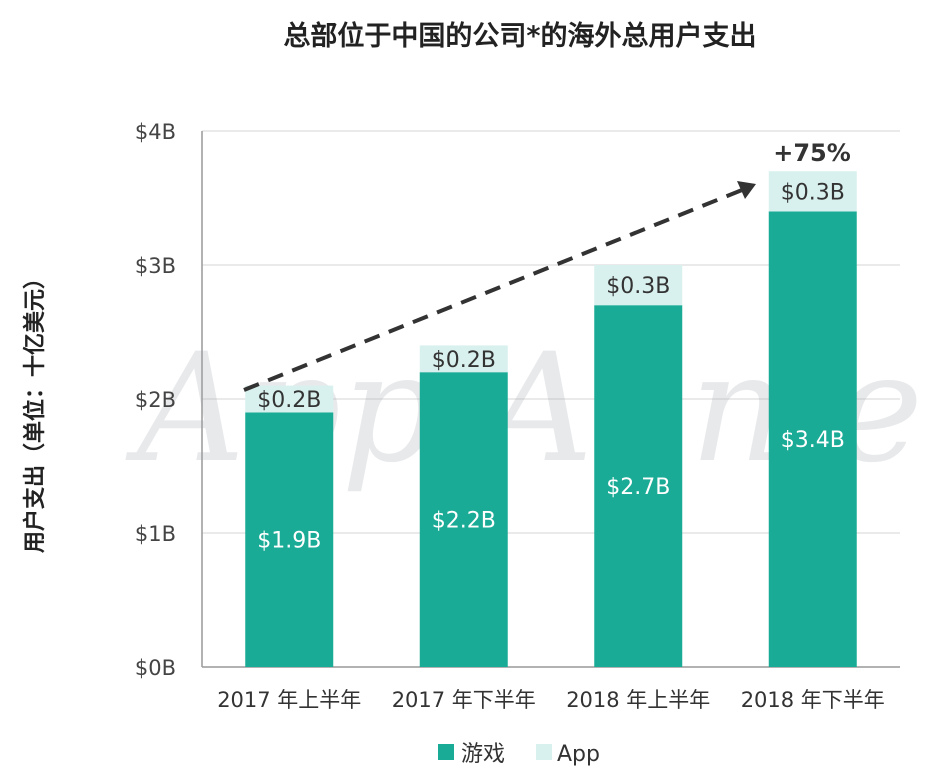 Image resolution: width=940 pixels, height=784 pixels. Describe the element at coordinates (746, 190) in the screenshot. I see `trend-arrowhead` at that location.